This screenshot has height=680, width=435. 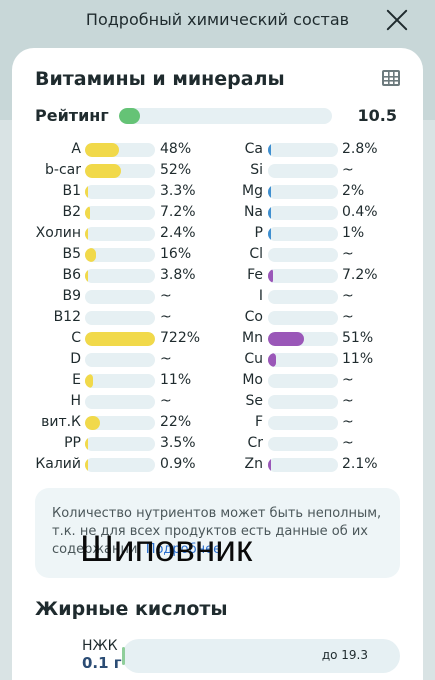 What do you see at coordinates (217, 171) in the screenshot?
I see `nutrient-row: Si ~` at bounding box center [217, 171].